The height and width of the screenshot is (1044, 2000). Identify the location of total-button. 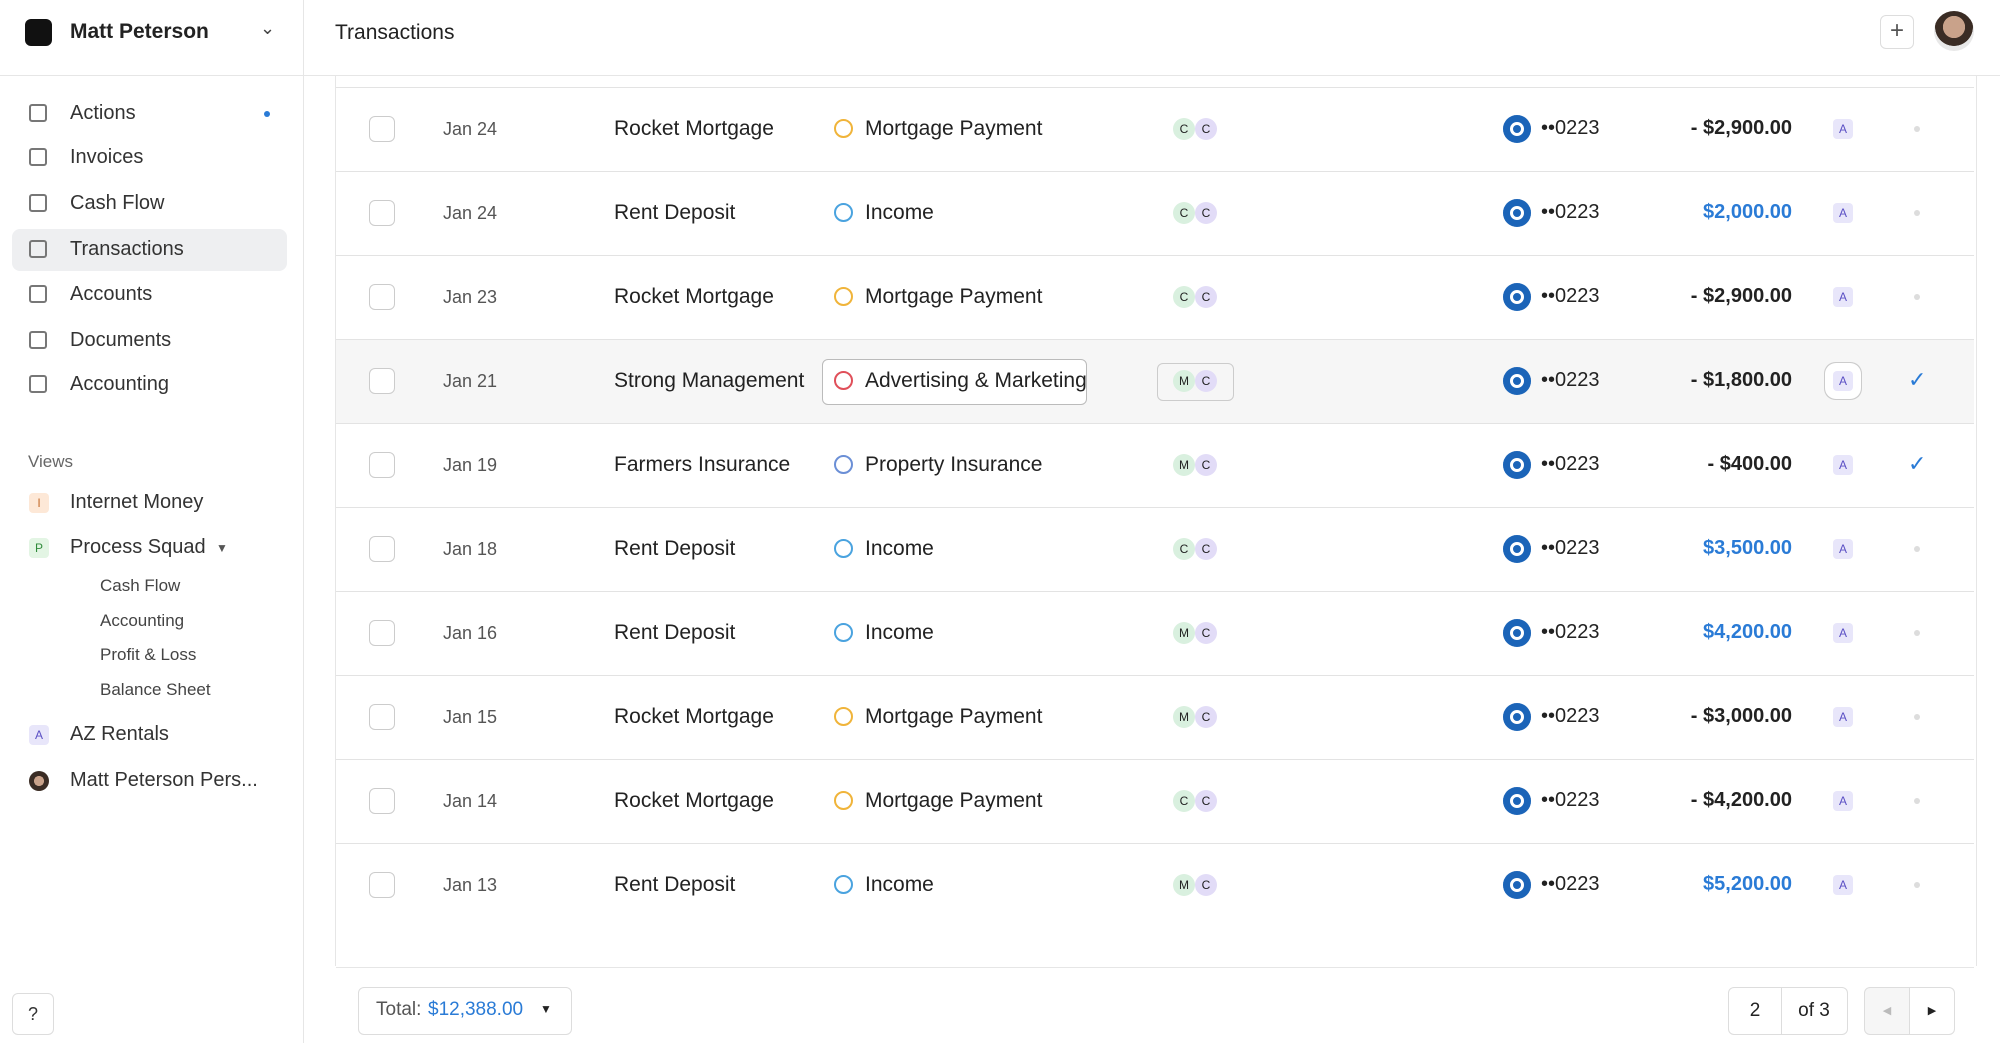
(465, 1011).